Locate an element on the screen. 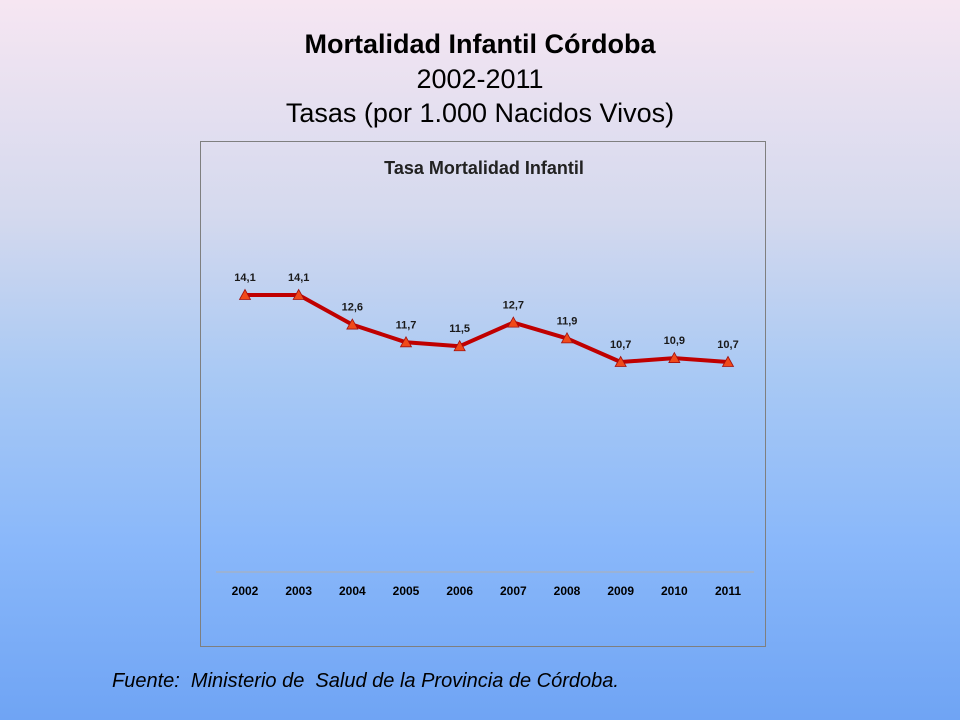 The image size is (960, 720). data-label: 11,9 is located at coordinates (567, 321).